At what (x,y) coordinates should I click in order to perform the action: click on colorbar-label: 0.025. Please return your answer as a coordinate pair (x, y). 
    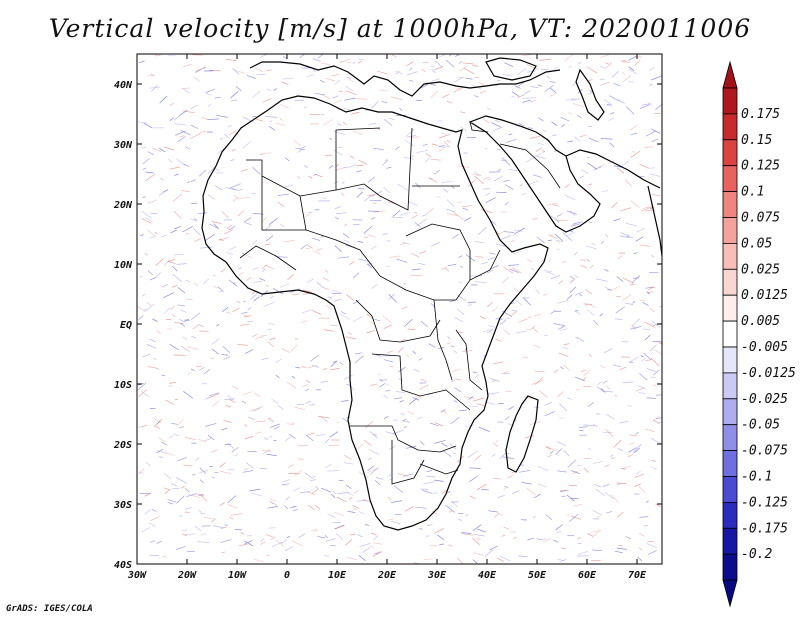
    Looking at the image, I should click on (760, 269).